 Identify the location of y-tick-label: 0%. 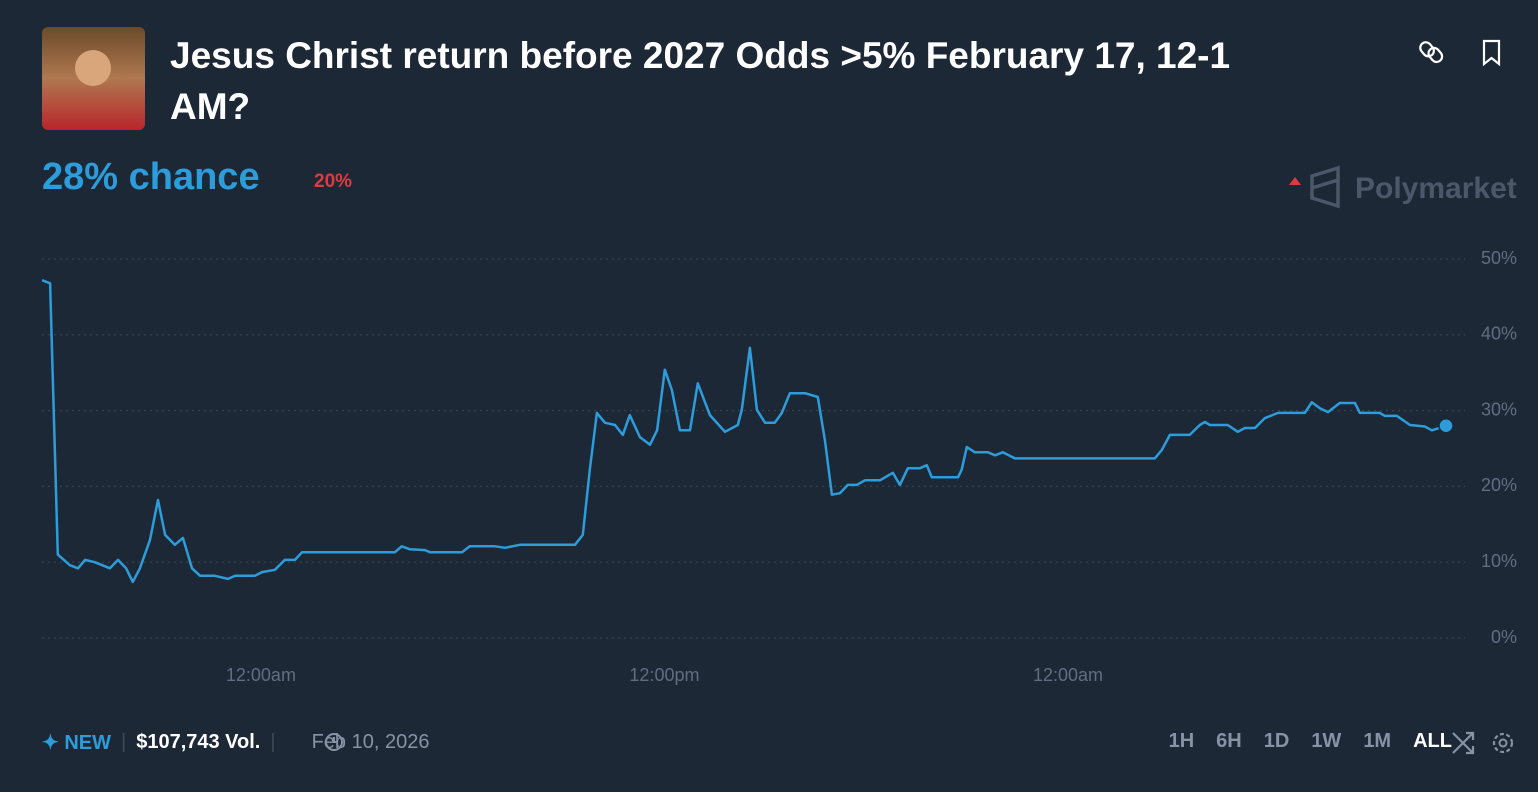
(1504, 637).